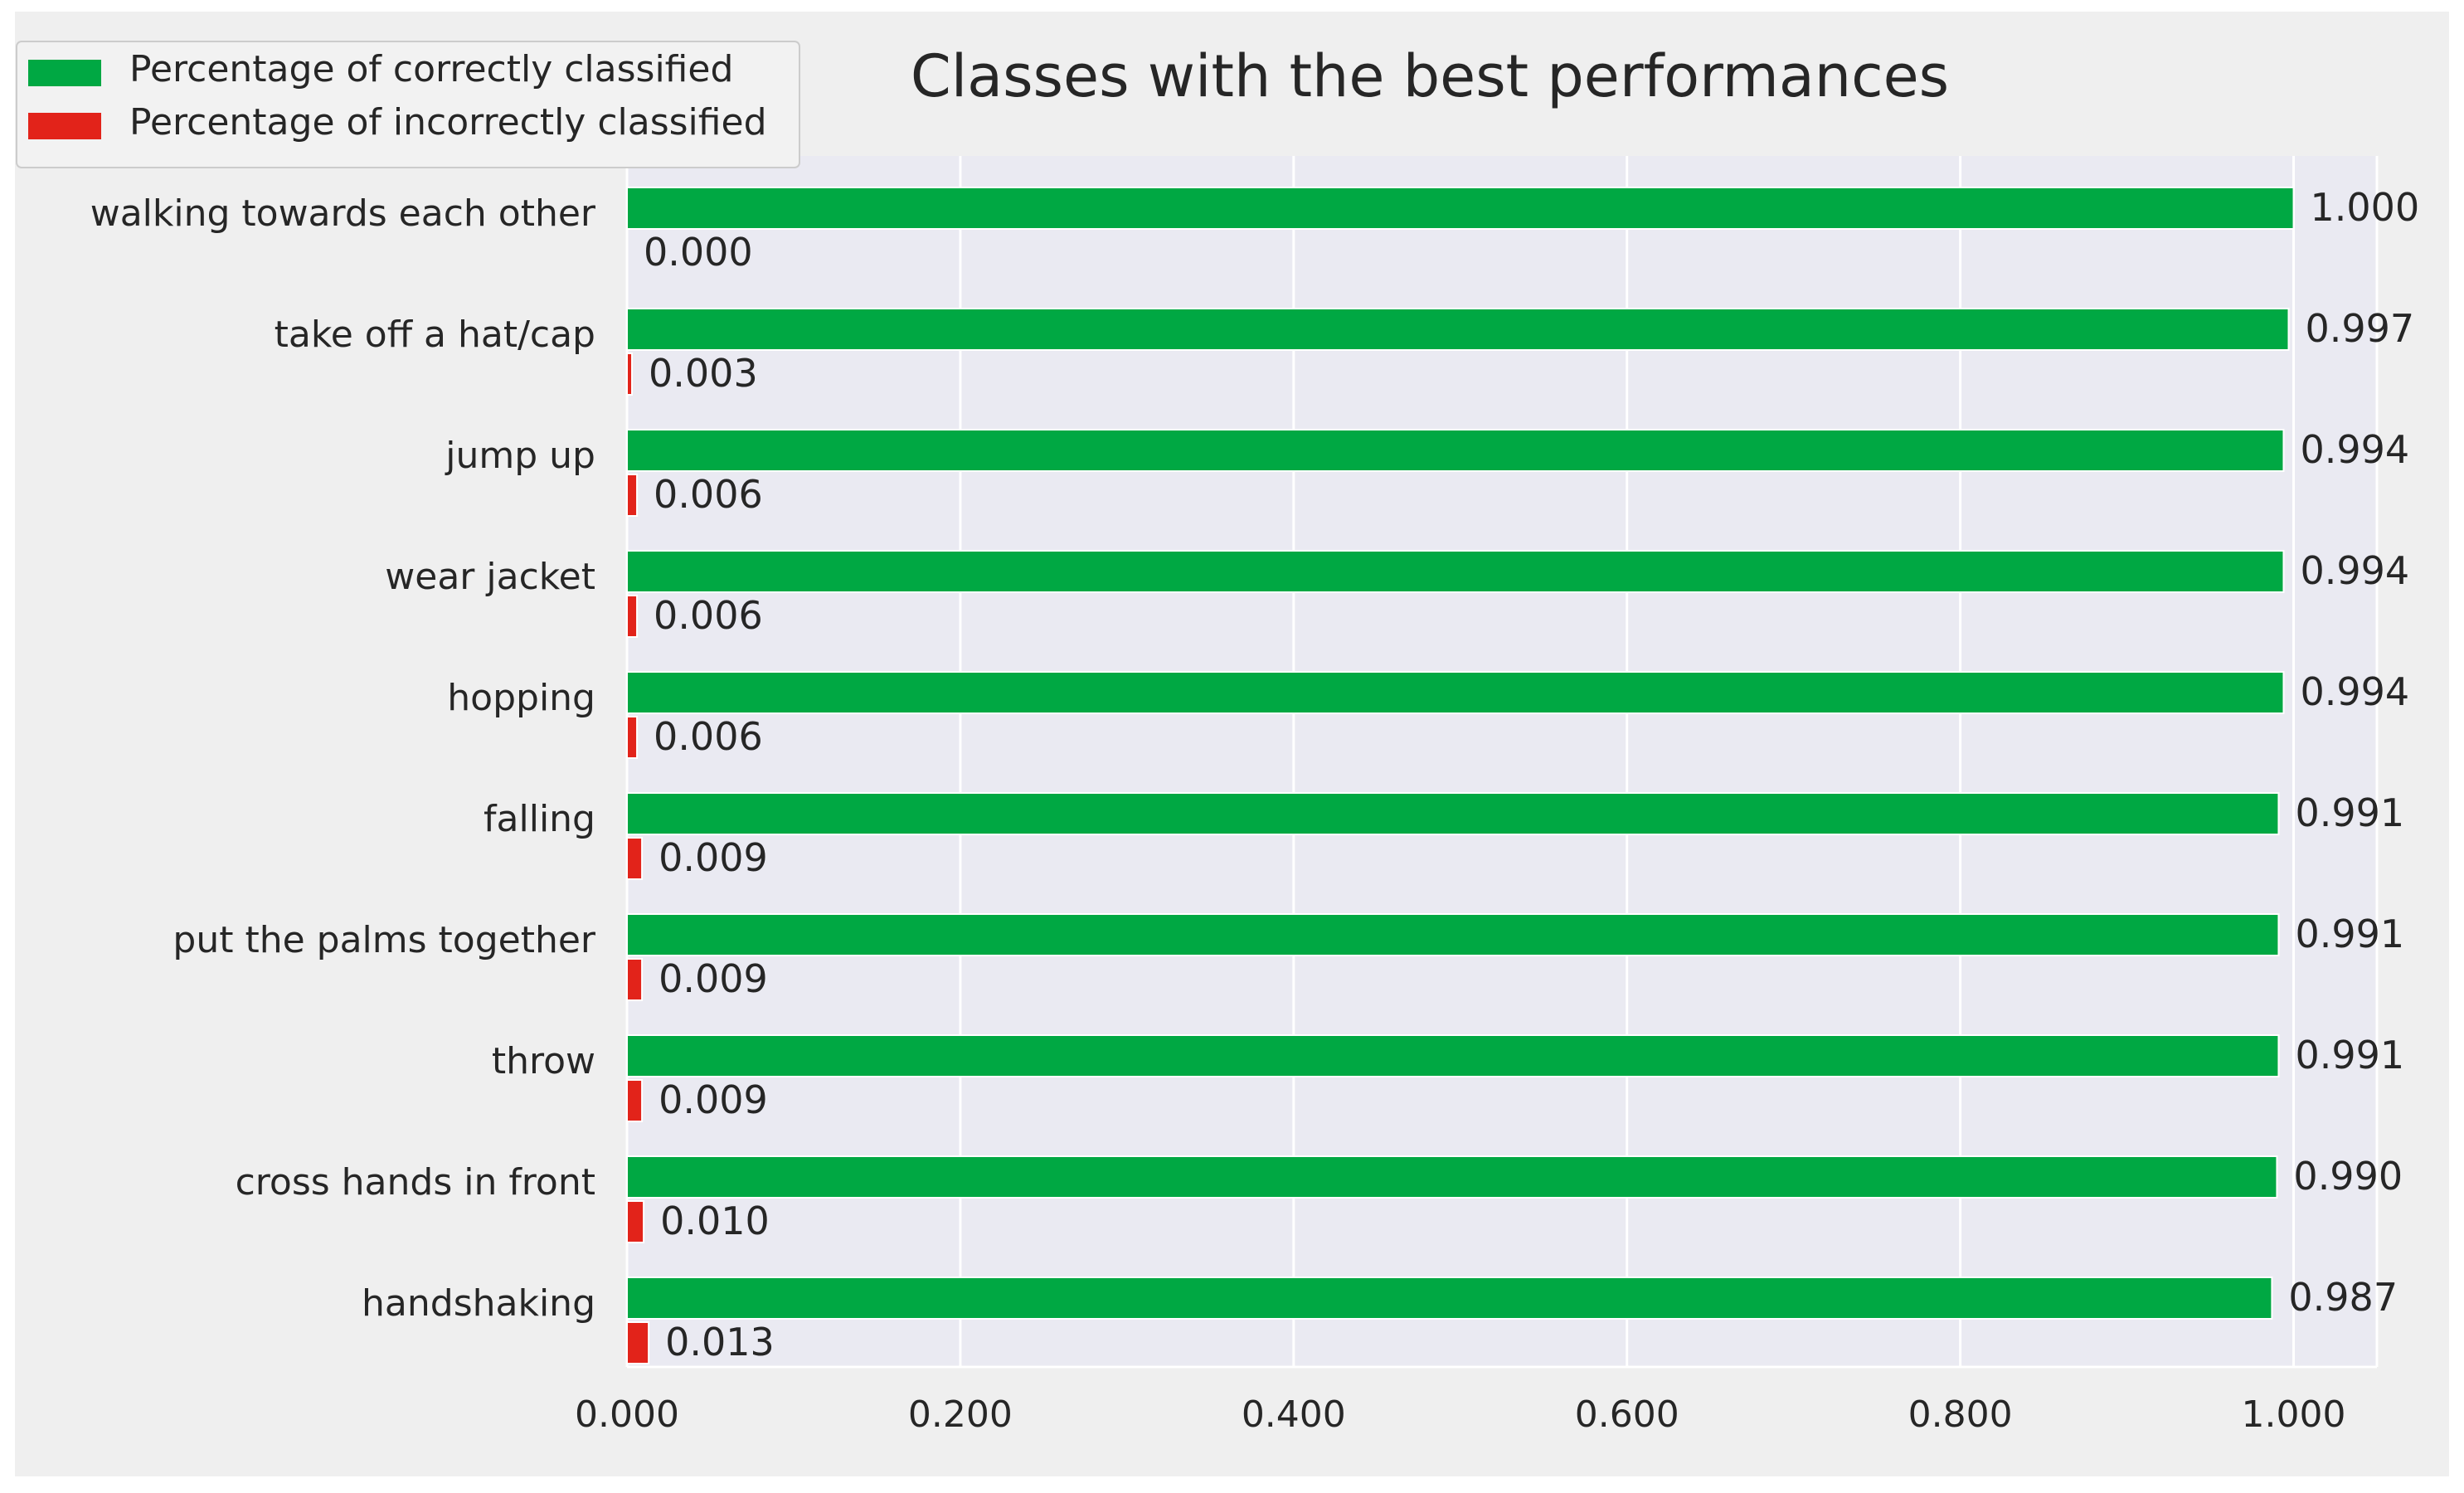 This screenshot has height=1493, width=2464. Describe the element at coordinates (544, 1061) in the screenshot. I see `category-label: throw` at that location.